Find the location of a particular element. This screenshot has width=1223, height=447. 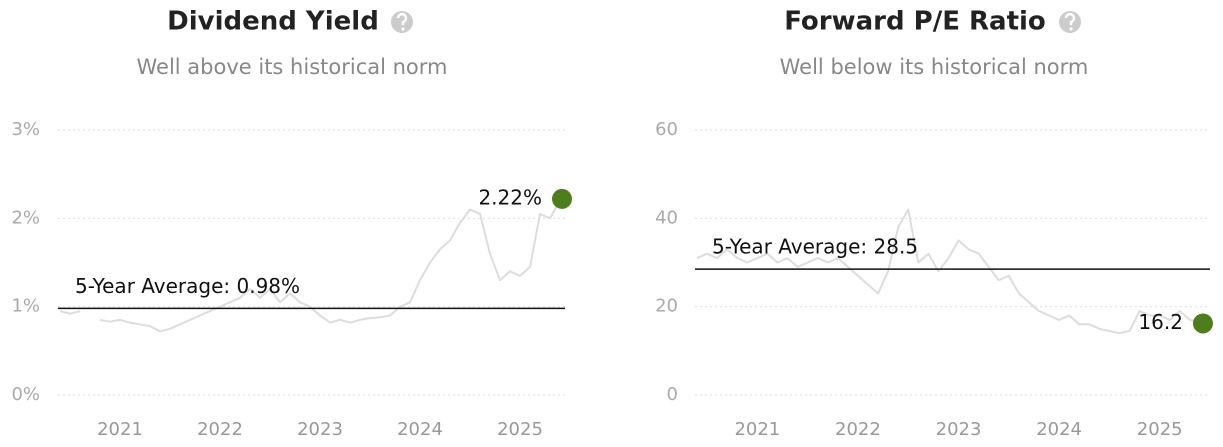

y-tick-label: 20 is located at coordinates (666, 306).